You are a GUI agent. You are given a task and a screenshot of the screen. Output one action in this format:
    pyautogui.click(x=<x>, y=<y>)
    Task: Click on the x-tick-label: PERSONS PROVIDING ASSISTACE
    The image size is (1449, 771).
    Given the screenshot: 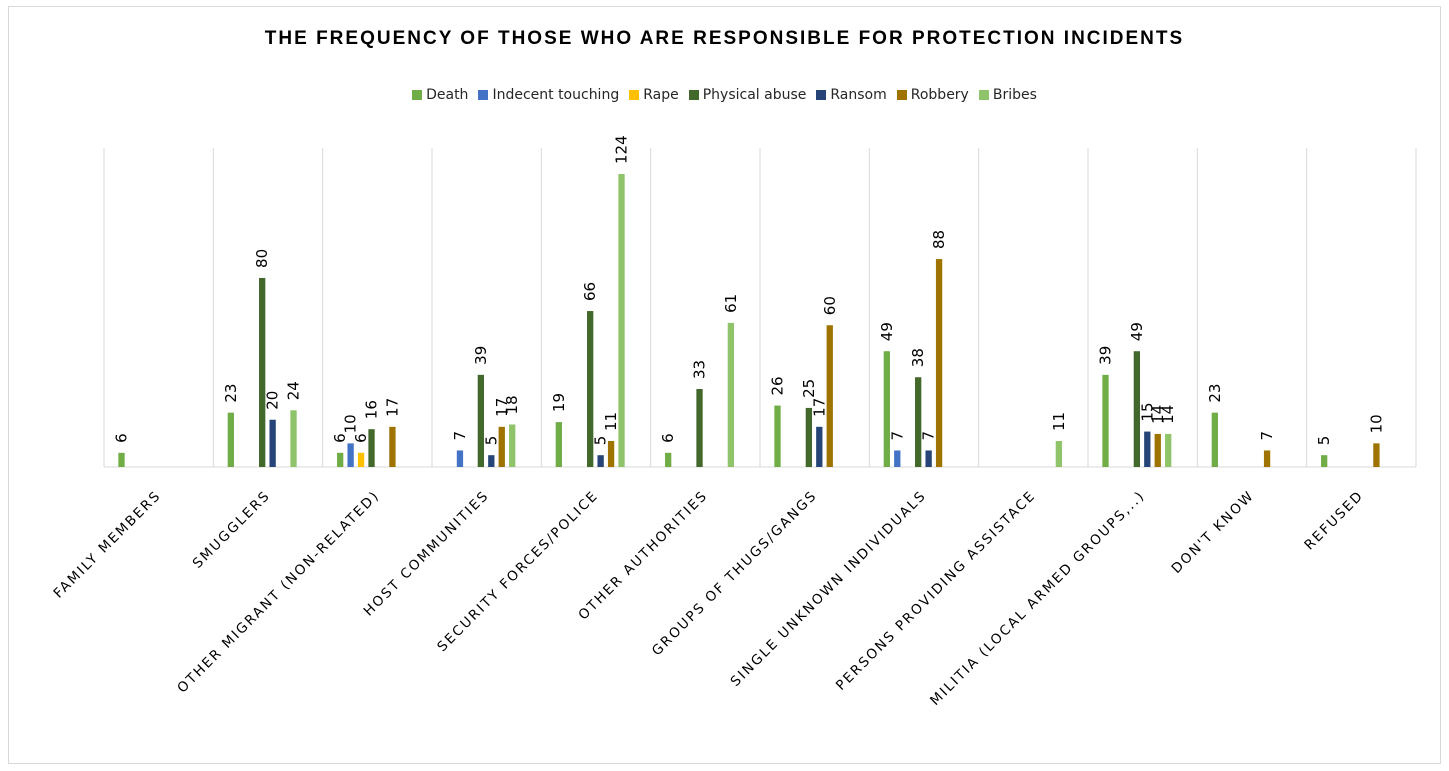 What is the action you would take?
    pyautogui.click(x=936, y=591)
    